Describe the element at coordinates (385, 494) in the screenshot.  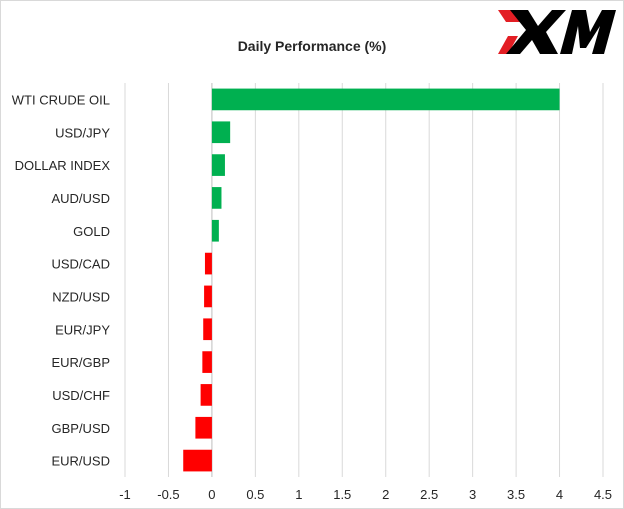
I see `x-tick-label: 2` at that location.